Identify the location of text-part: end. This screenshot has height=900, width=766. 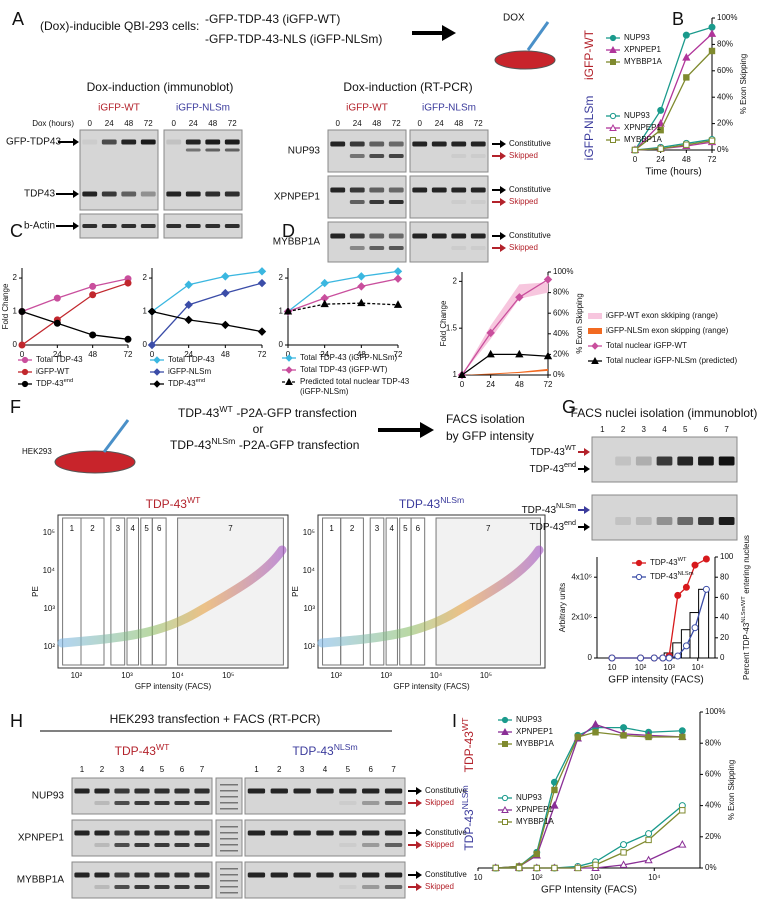
(201, 381).